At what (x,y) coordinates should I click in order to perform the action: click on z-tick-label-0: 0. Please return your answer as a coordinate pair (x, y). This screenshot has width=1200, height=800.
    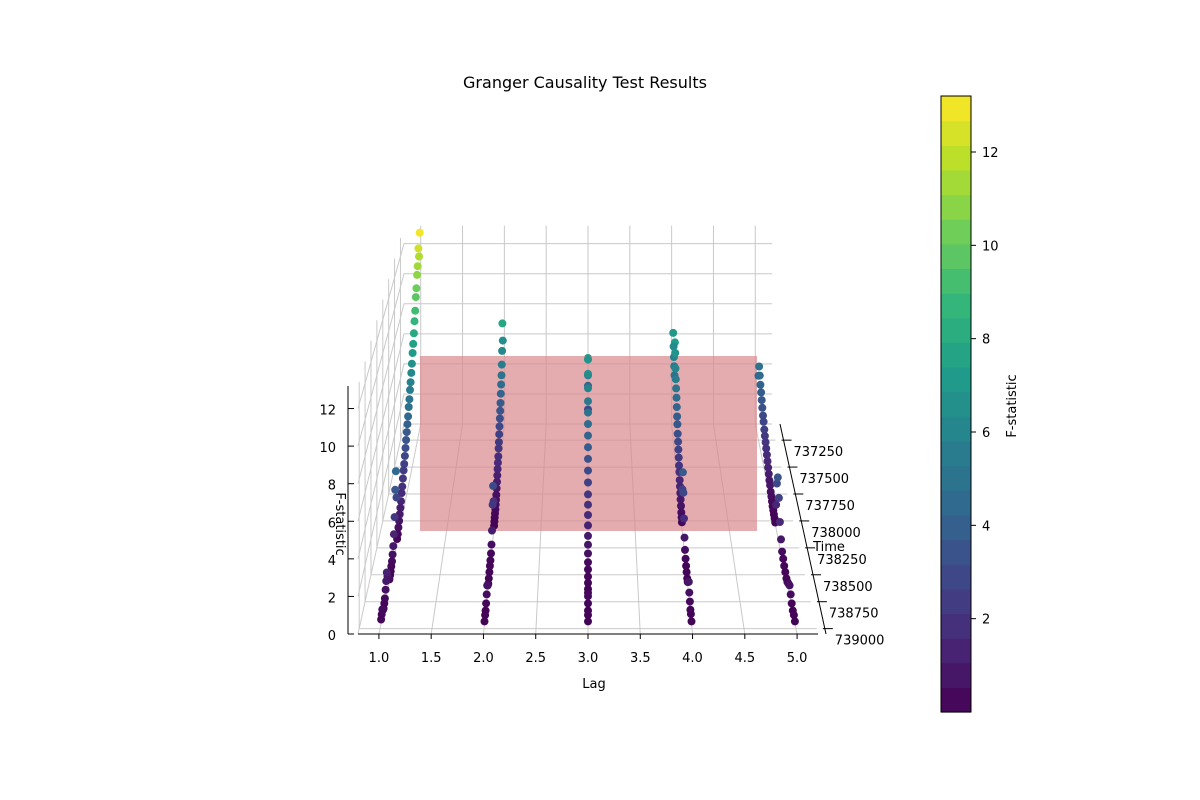
    Looking at the image, I should click on (332, 636).